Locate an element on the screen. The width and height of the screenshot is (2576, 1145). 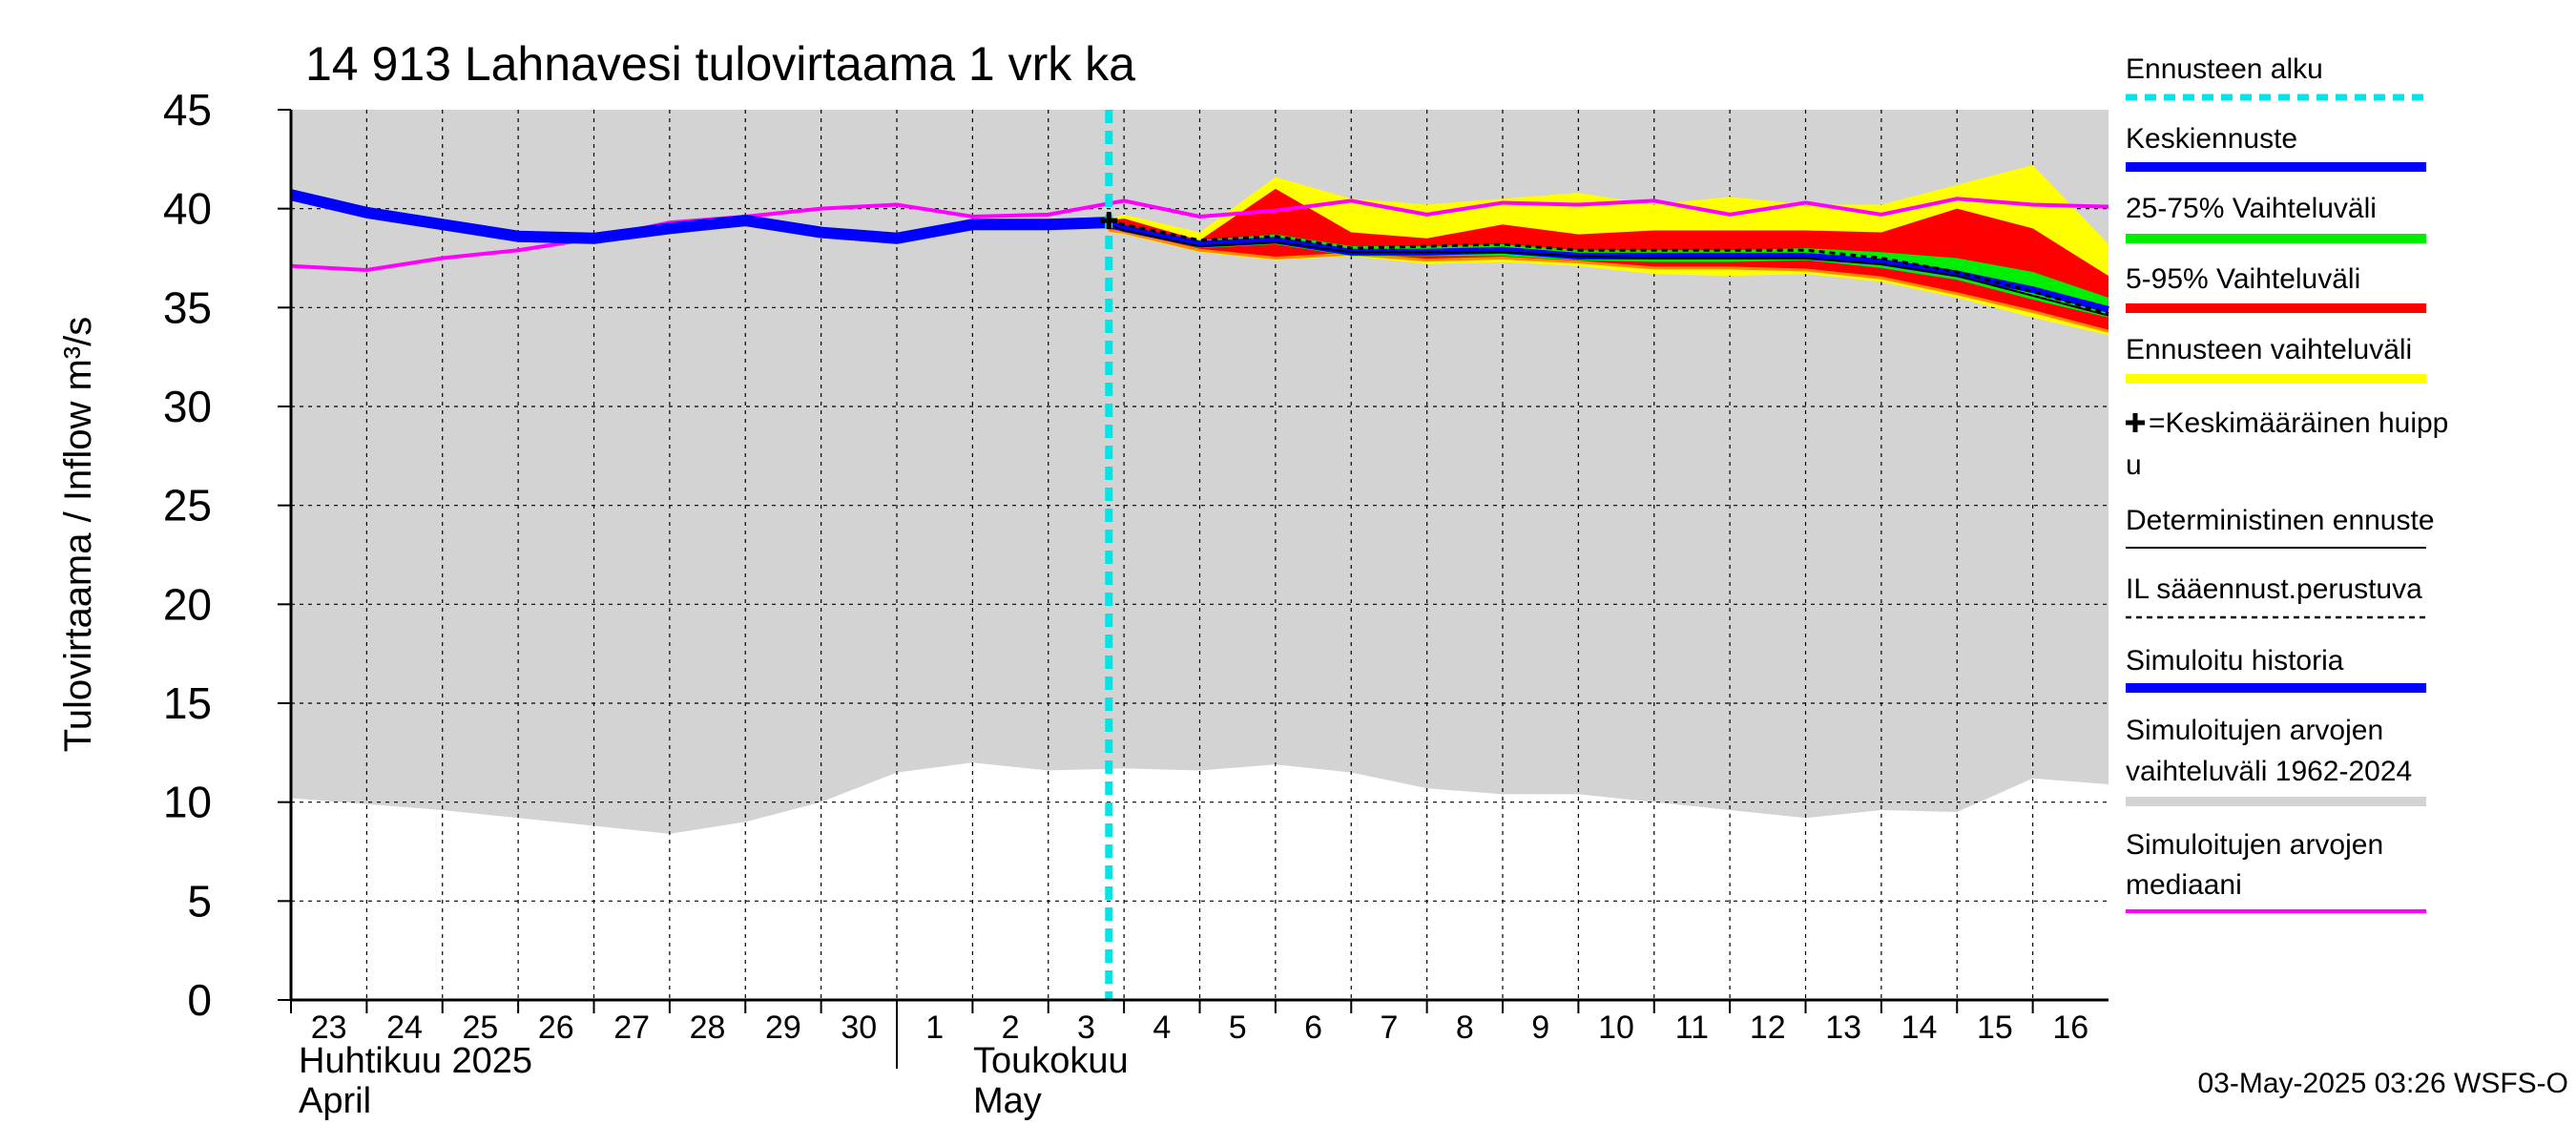
x-tick-label: 5 is located at coordinates (1238, 1028).